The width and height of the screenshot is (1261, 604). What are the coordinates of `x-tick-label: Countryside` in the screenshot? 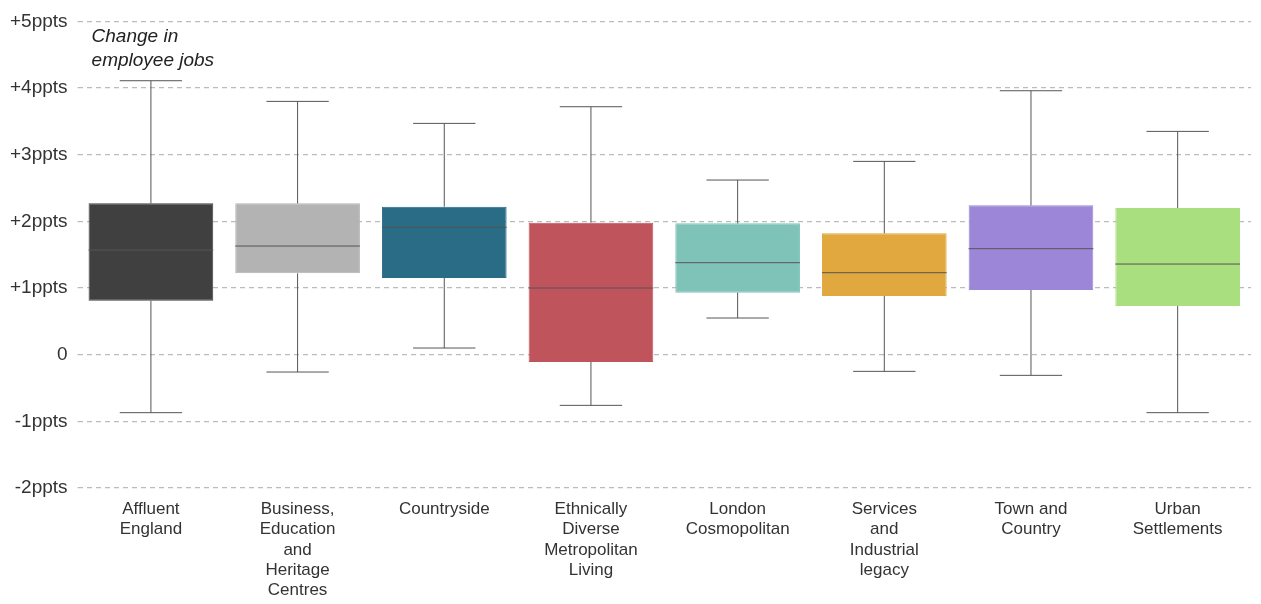 It's located at (444, 508).